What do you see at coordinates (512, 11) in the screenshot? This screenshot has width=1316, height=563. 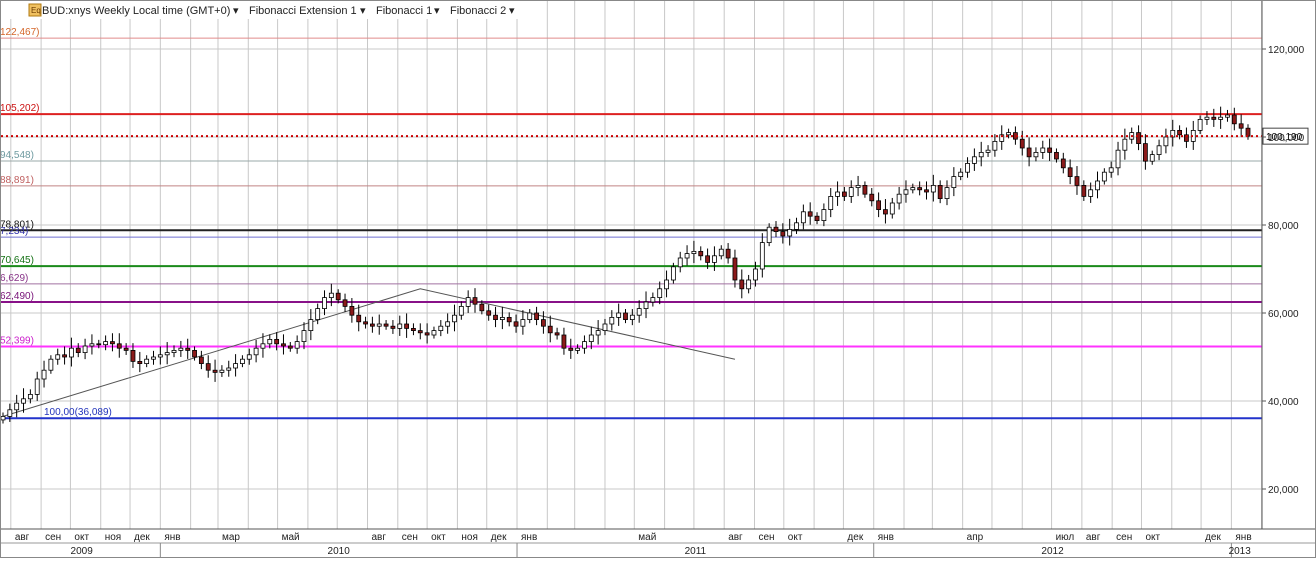 I see `chevron-down-icon: ▾` at bounding box center [512, 11].